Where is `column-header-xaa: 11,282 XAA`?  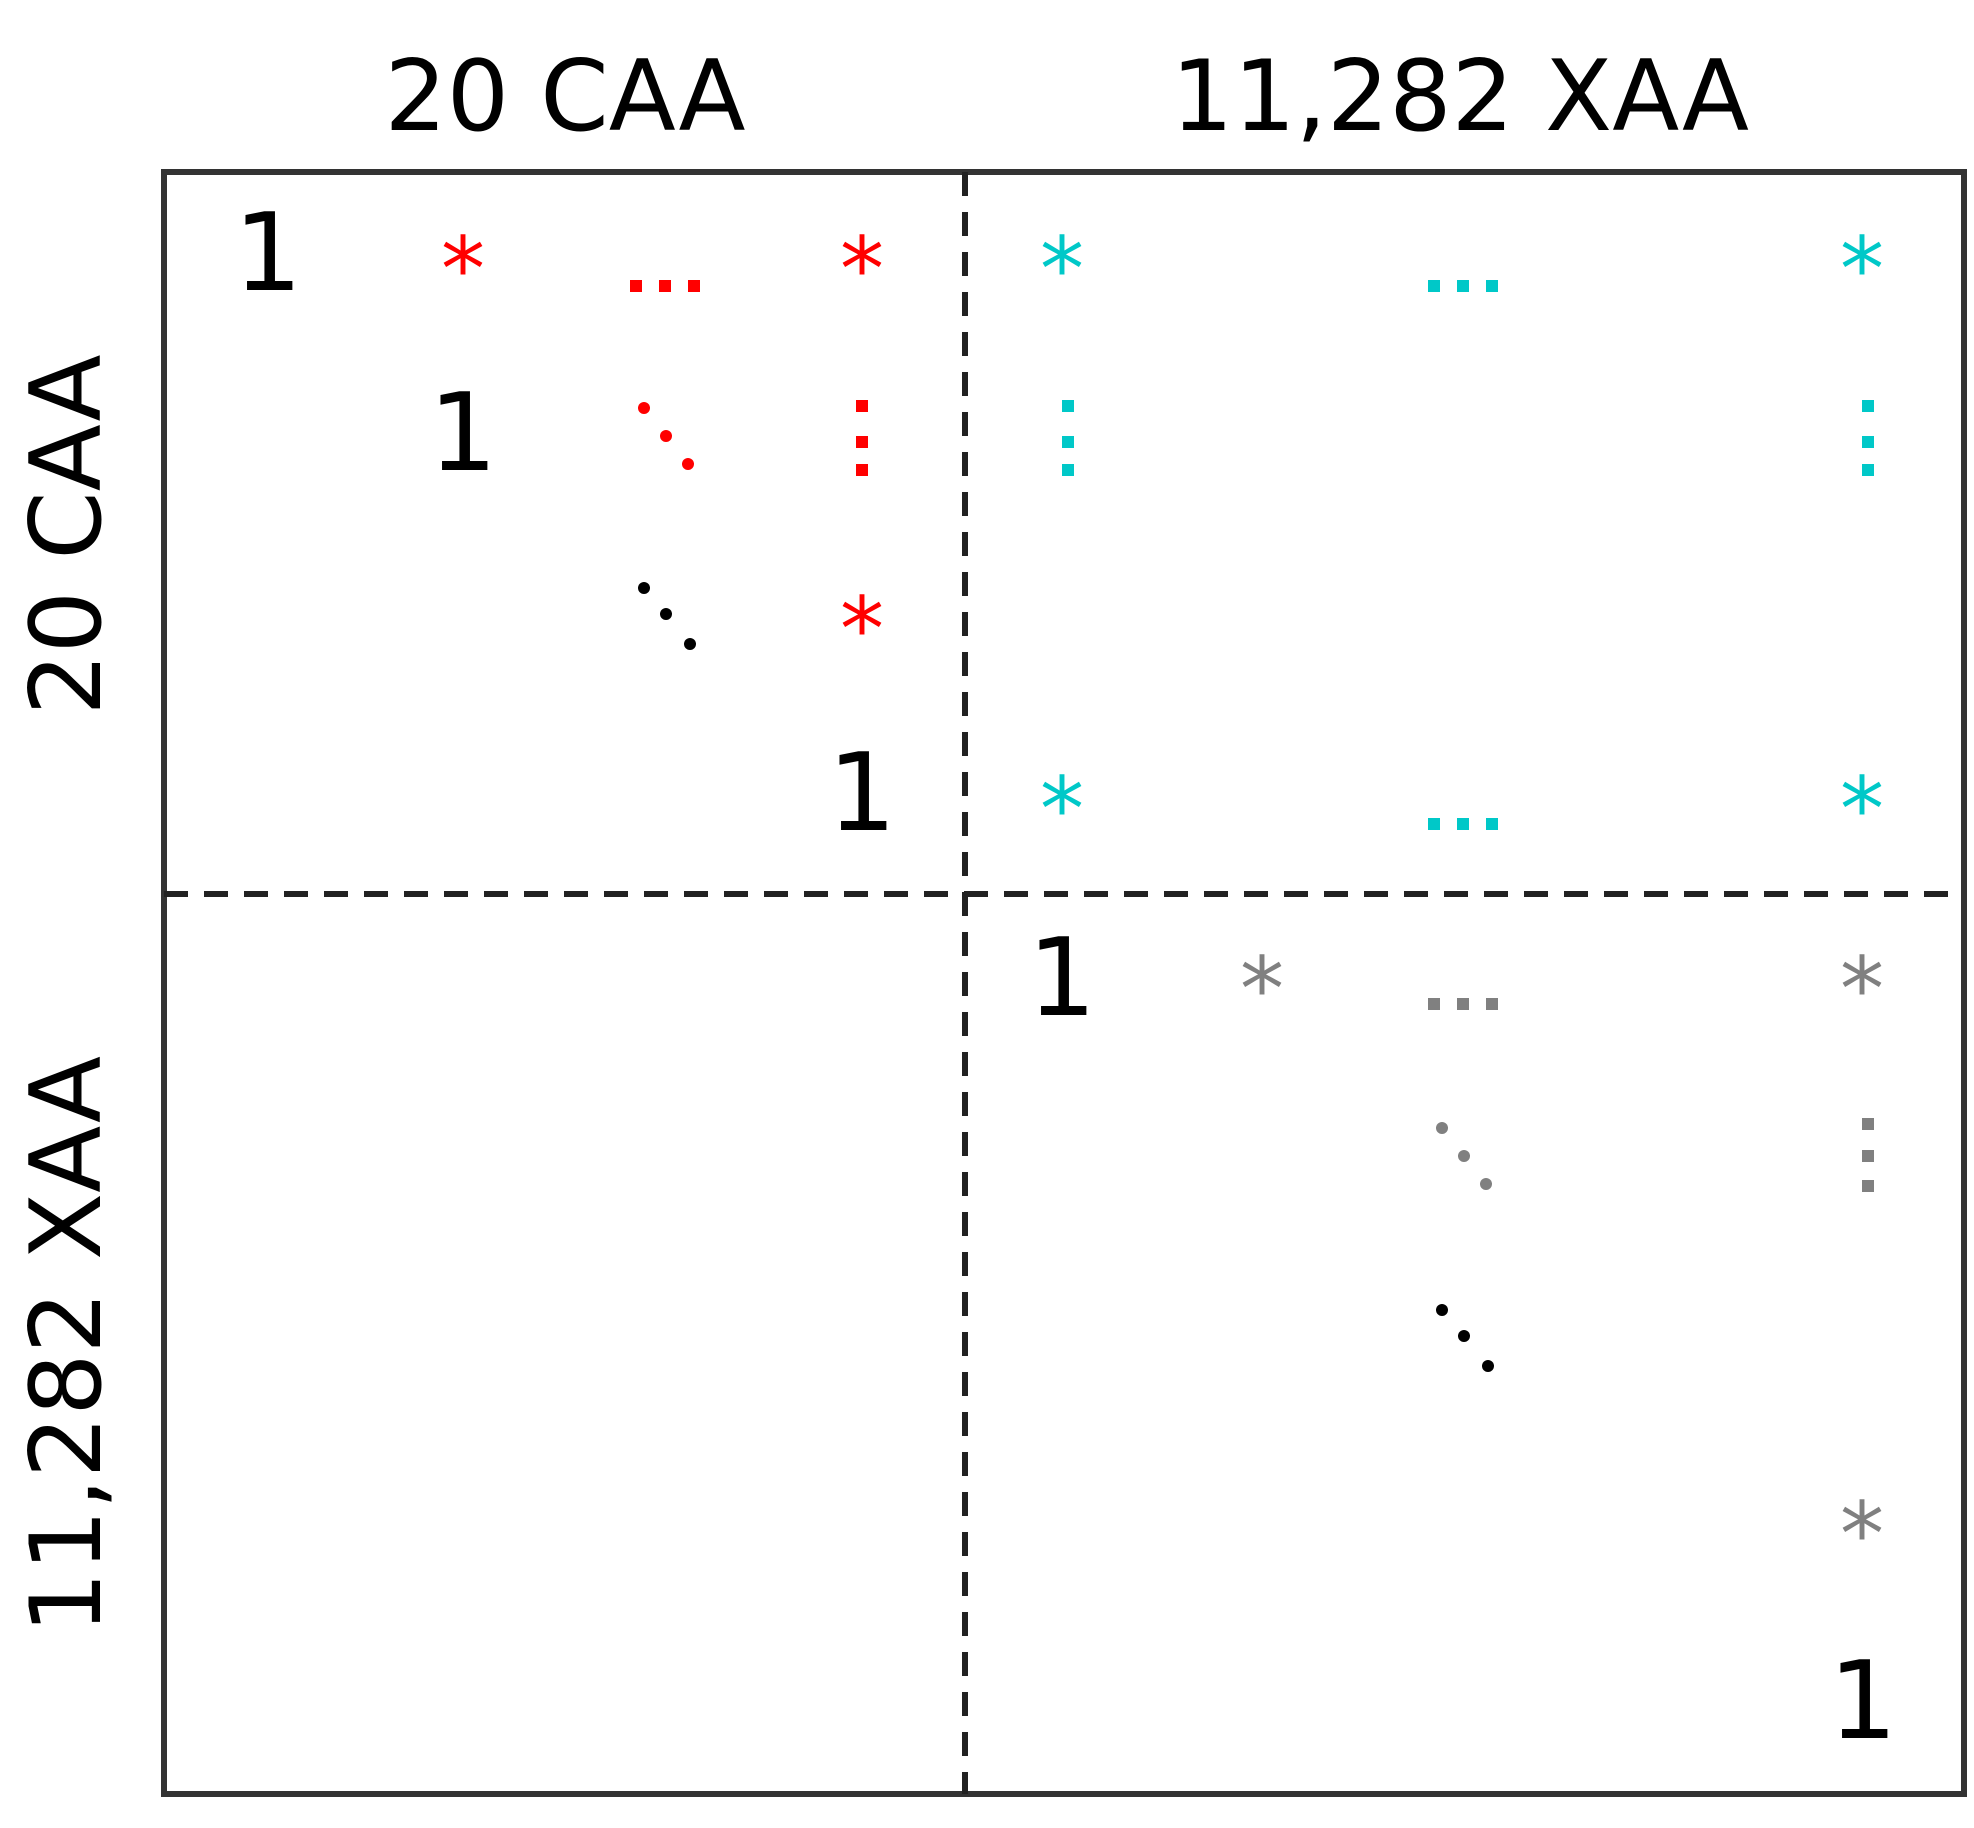 column-header-xaa: 11,282 XAA is located at coordinates (1460, 97).